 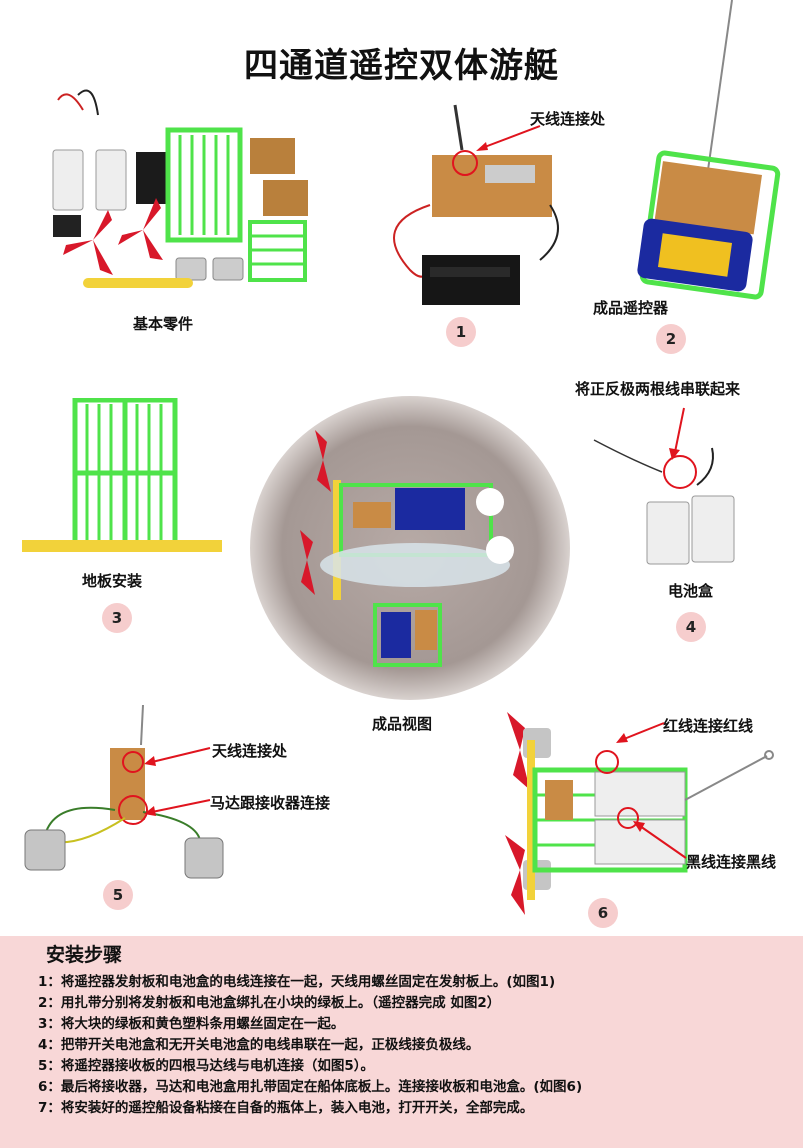 What do you see at coordinates (708, 726) in the screenshot?
I see `red-to-red-label: 红线连接红线` at bounding box center [708, 726].